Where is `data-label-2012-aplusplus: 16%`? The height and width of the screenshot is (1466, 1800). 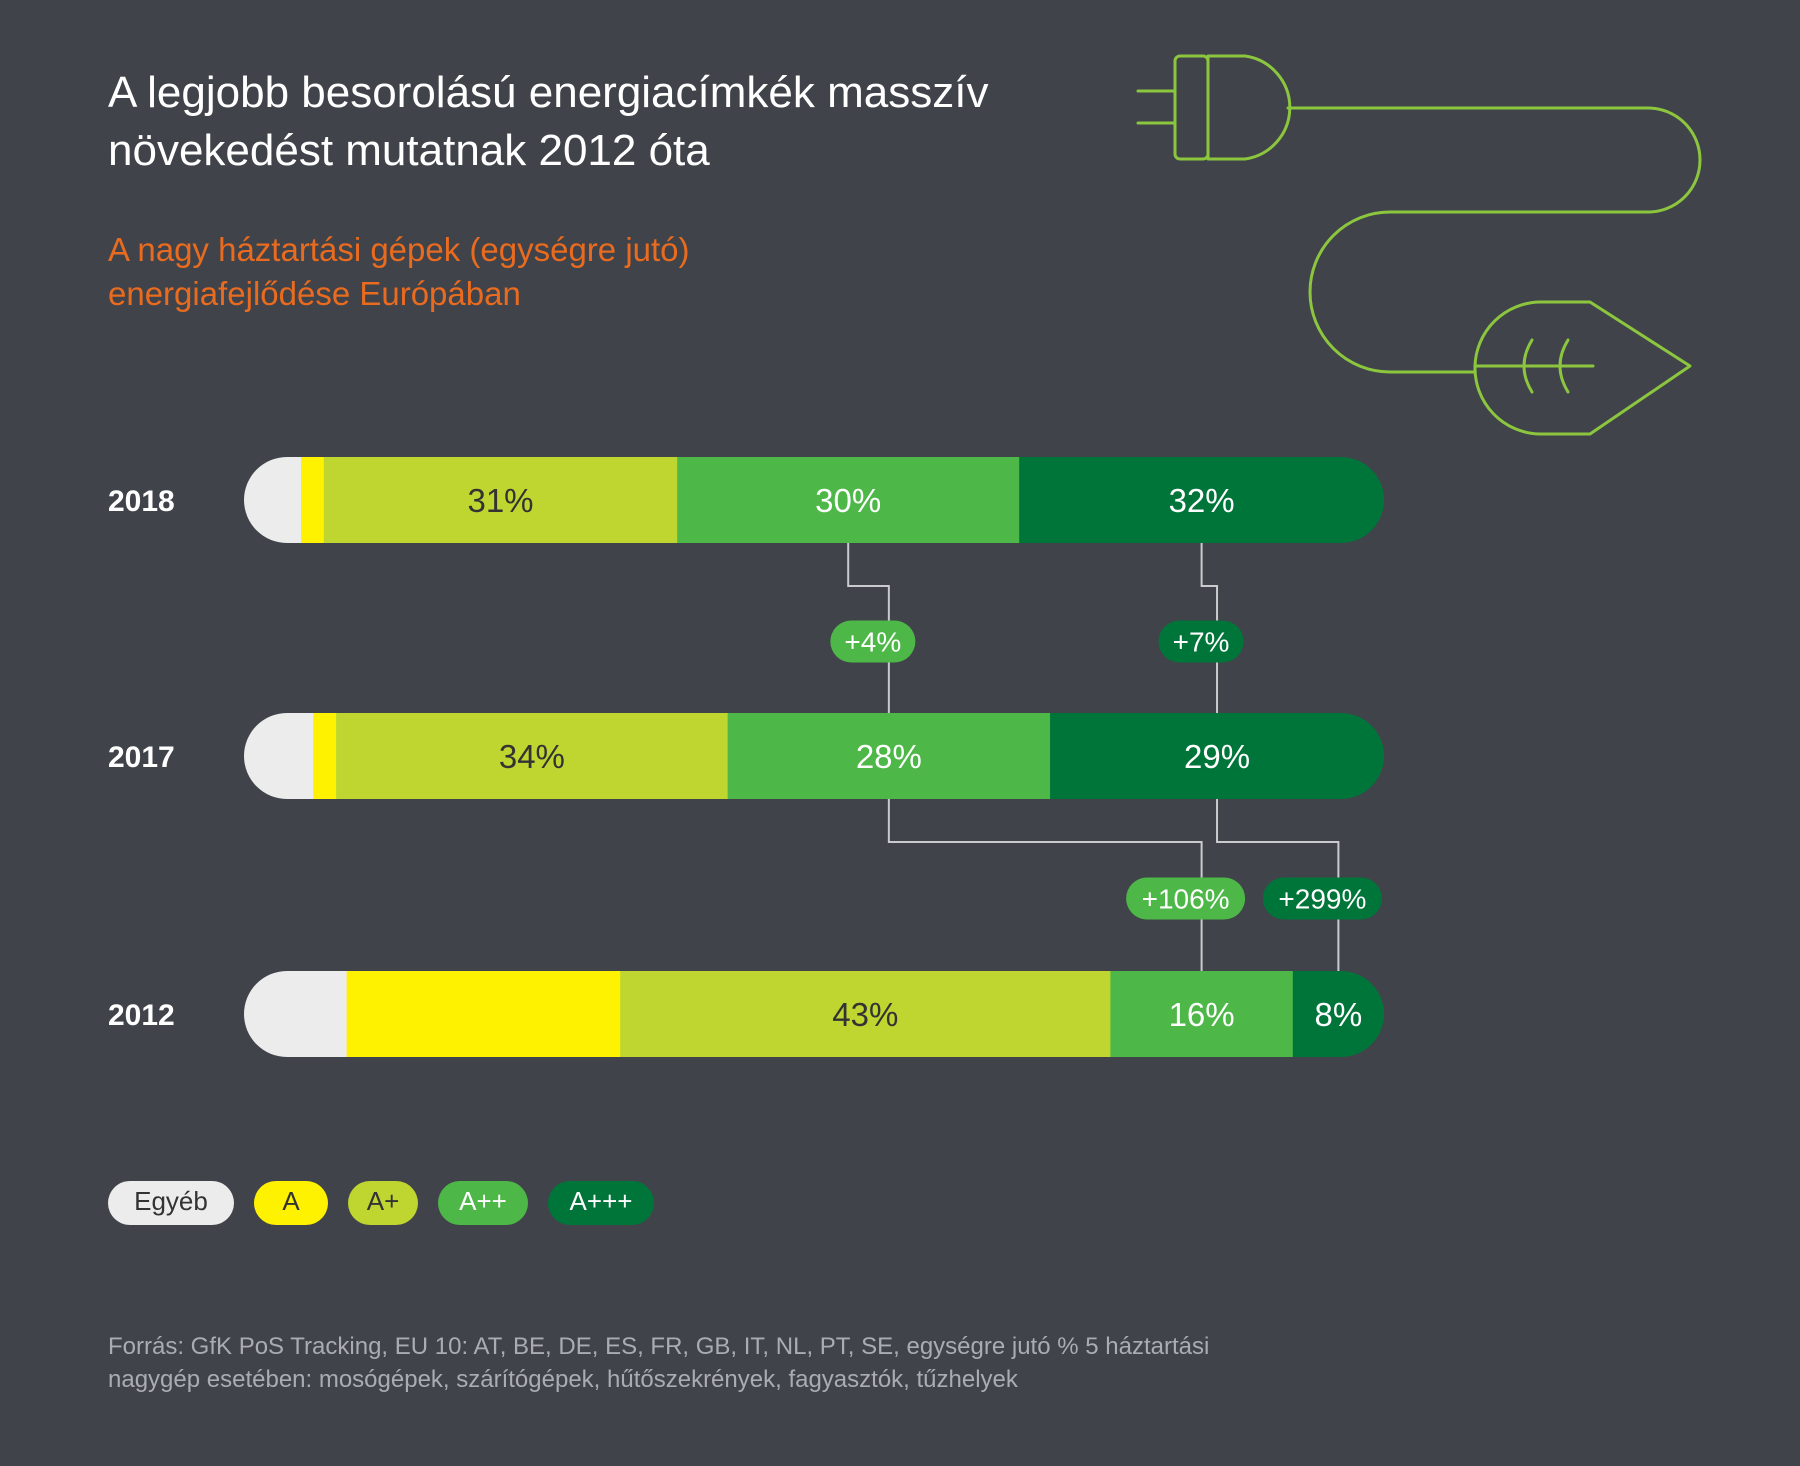
data-label-2012-aplusplus: 16% is located at coordinates (1202, 1014).